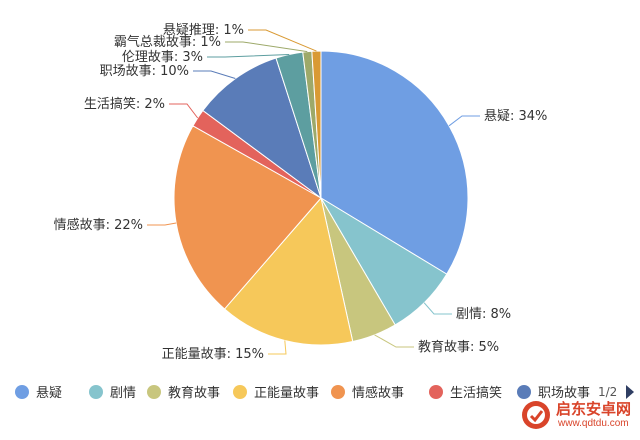  I want to click on legend-label-1: 剧情, so click(123, 393).